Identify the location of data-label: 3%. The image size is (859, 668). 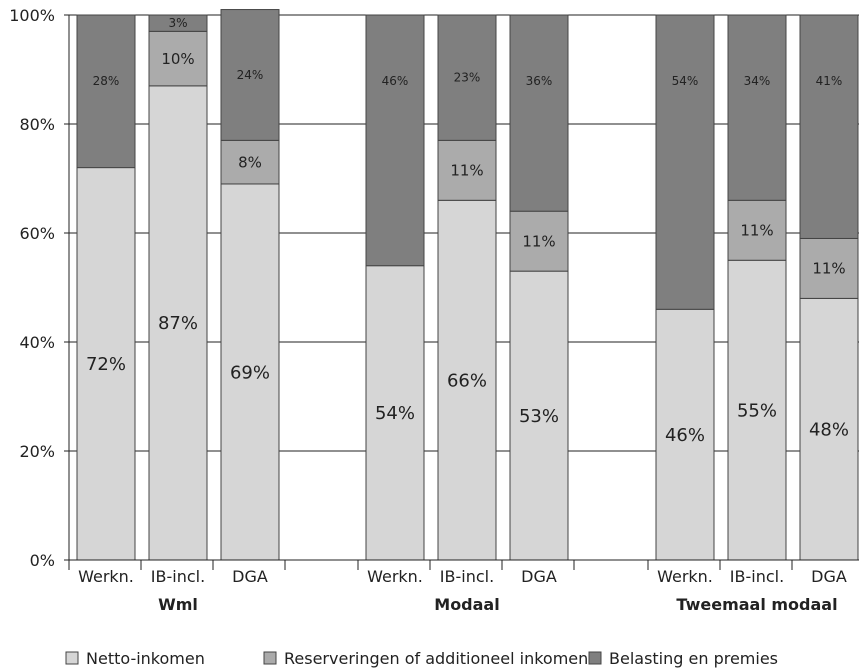
(177, 23).